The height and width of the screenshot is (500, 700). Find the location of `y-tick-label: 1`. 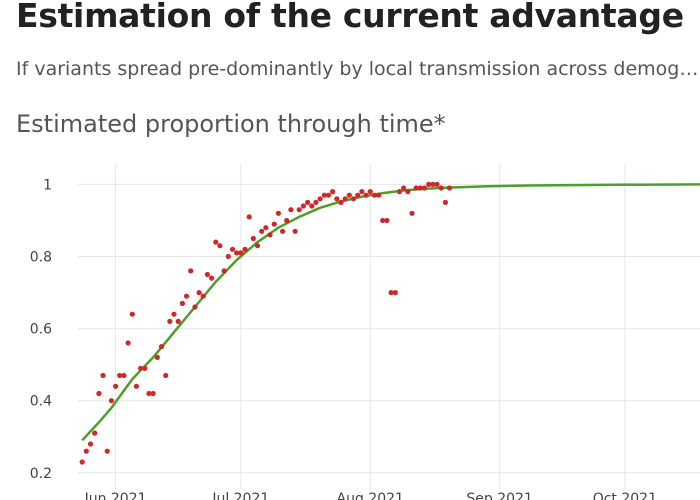

y-tick-label: 1 is located at coordinates (47, 185).